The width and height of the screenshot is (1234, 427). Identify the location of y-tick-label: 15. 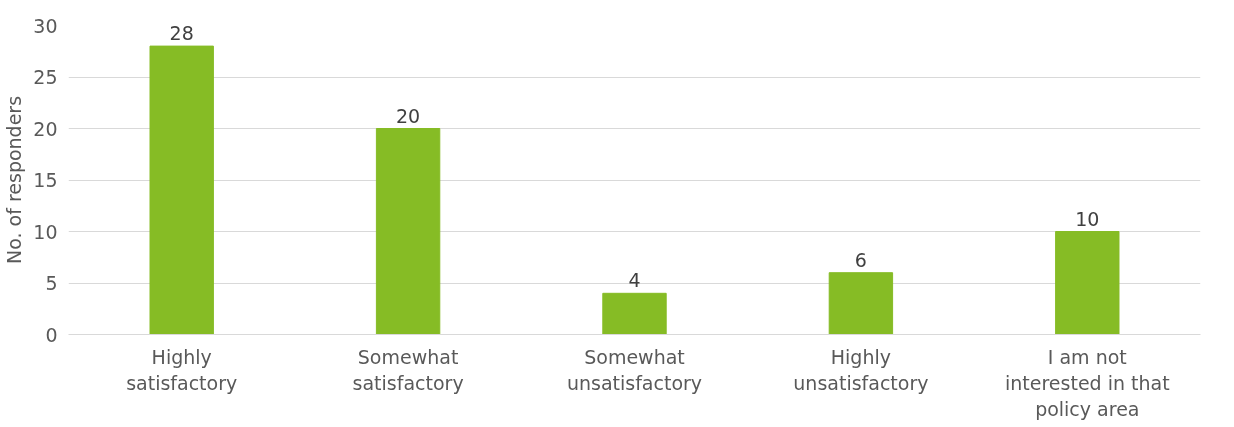
(45, 180).